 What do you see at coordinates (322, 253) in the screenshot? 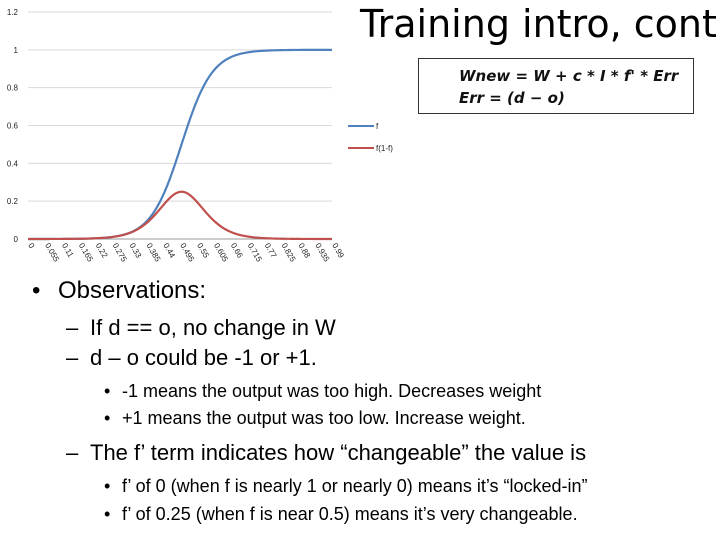
I see `x-tick-label: 0.935` at bounding box center [322, 253].